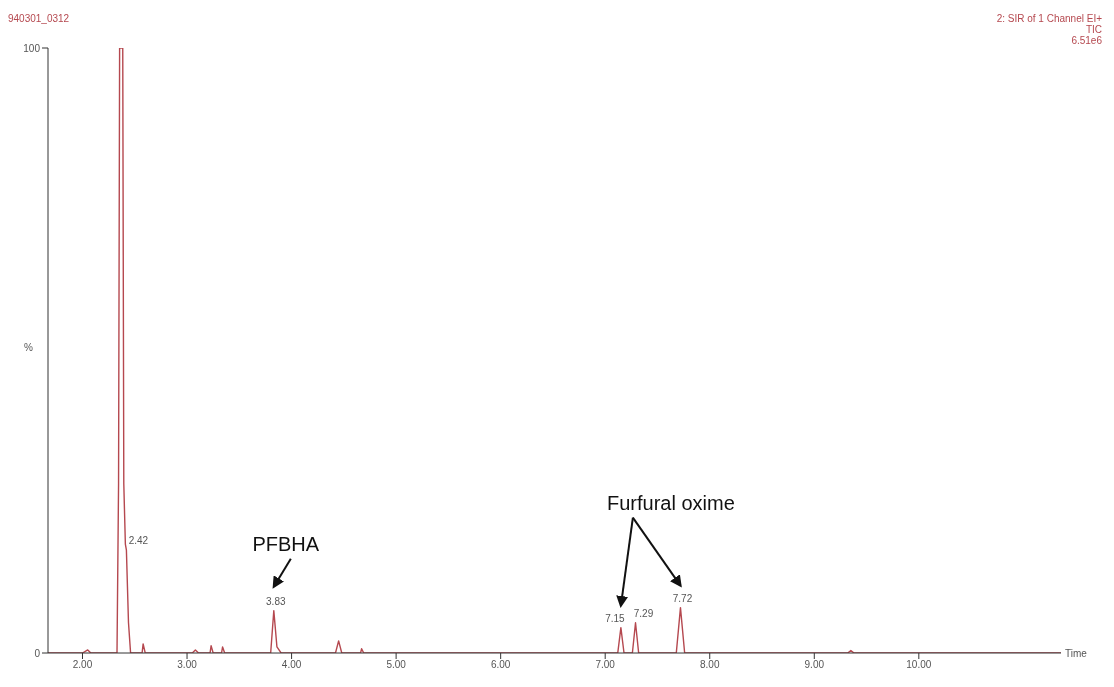 The width and height of the screenshot is (1114, 687). I want to click on annotation: Furfural oxime, so click(670, 502).